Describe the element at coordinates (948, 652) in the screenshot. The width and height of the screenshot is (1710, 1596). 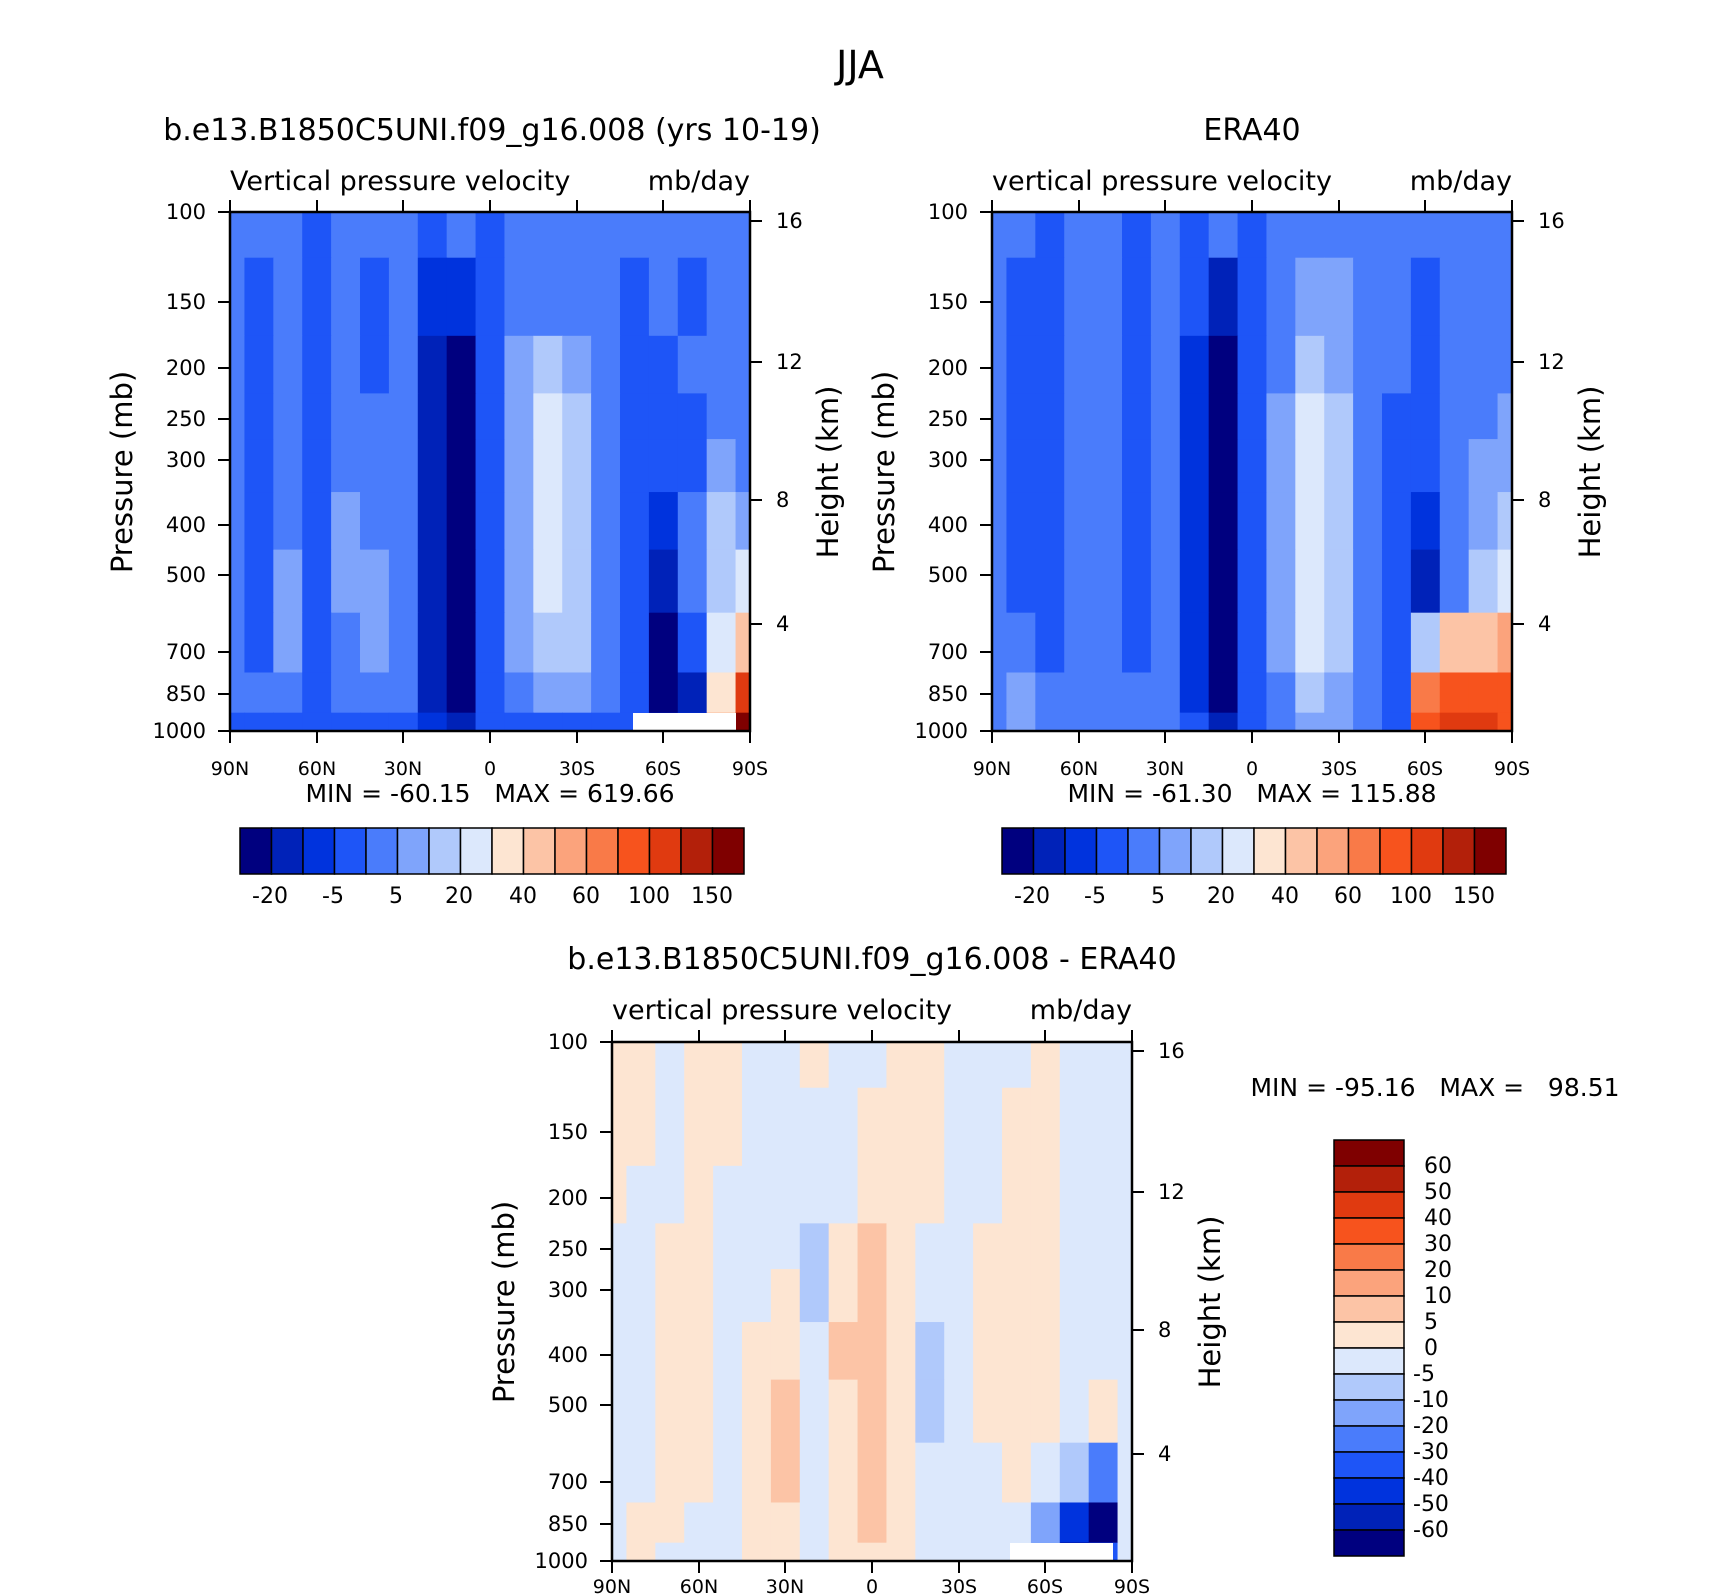
I see `obs-y-tick-label: 700` at that location.